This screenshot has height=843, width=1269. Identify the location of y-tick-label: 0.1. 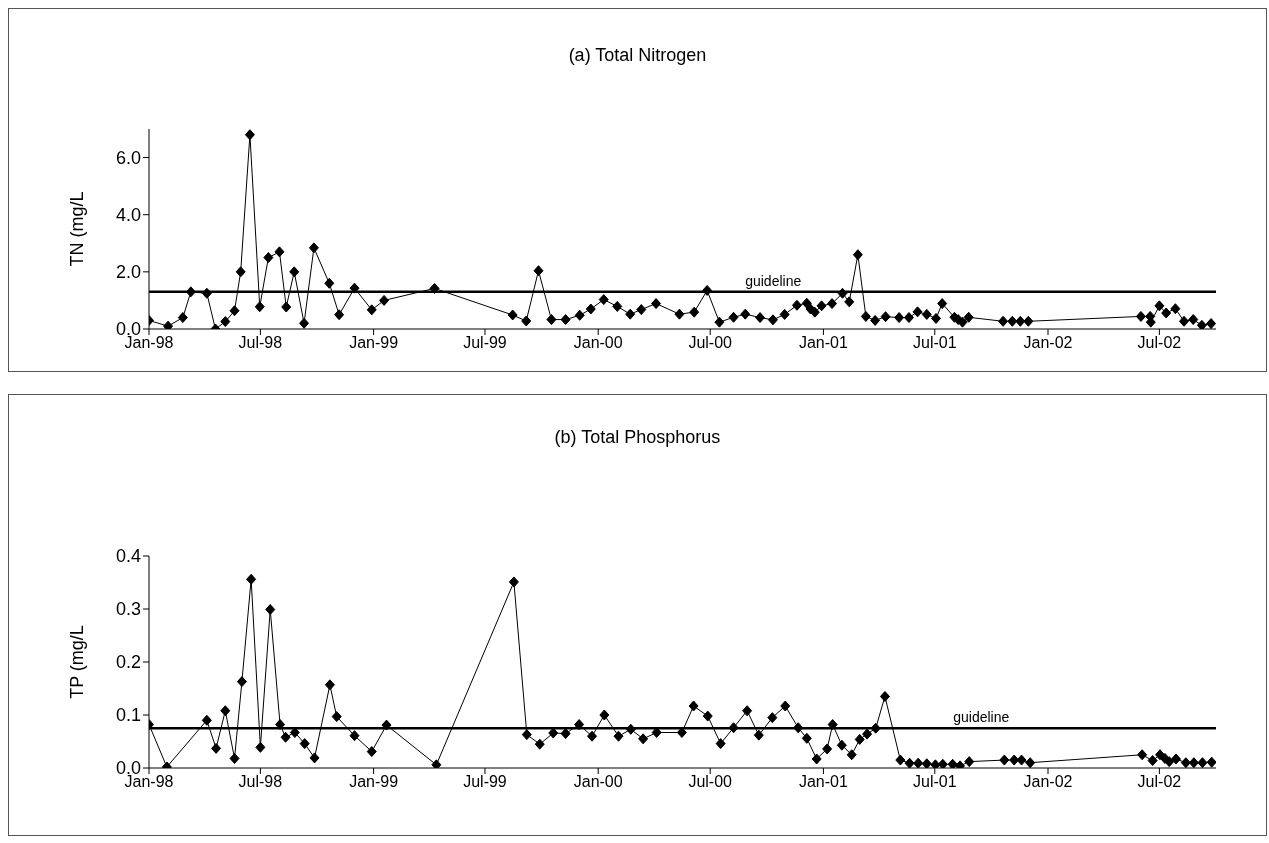
(128, 715).